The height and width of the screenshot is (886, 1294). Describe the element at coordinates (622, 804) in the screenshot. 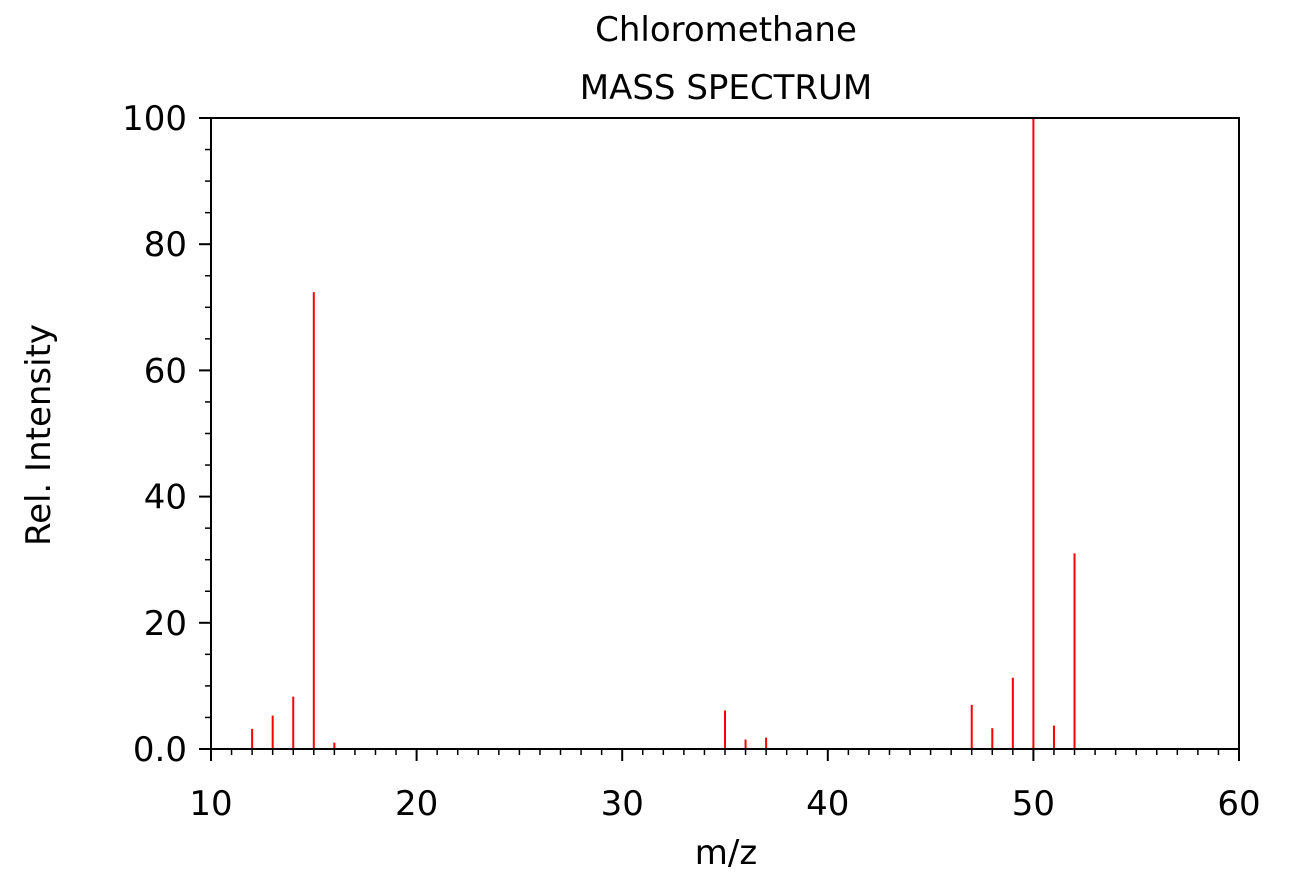

I see `x-tick-label: 30` at that location.